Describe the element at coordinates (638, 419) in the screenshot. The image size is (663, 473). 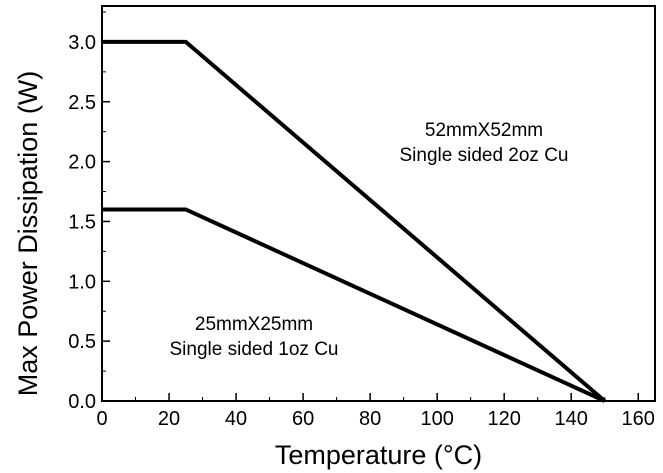
I see `x-tick-label: 160` at that location.